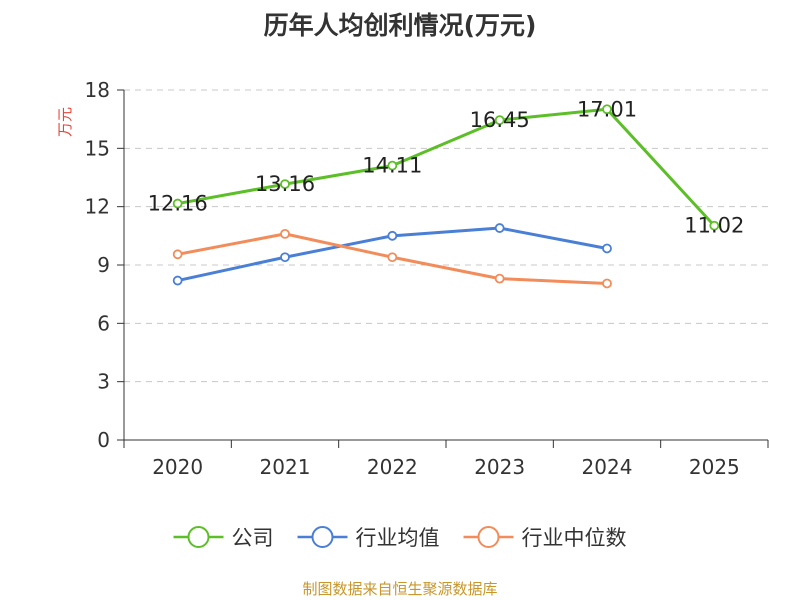 The width and height of the screenshot is (800, 600). Describe the element at coordinates (177, 467) in the screenshot. I see `x-tick-label: 2020` at that location.